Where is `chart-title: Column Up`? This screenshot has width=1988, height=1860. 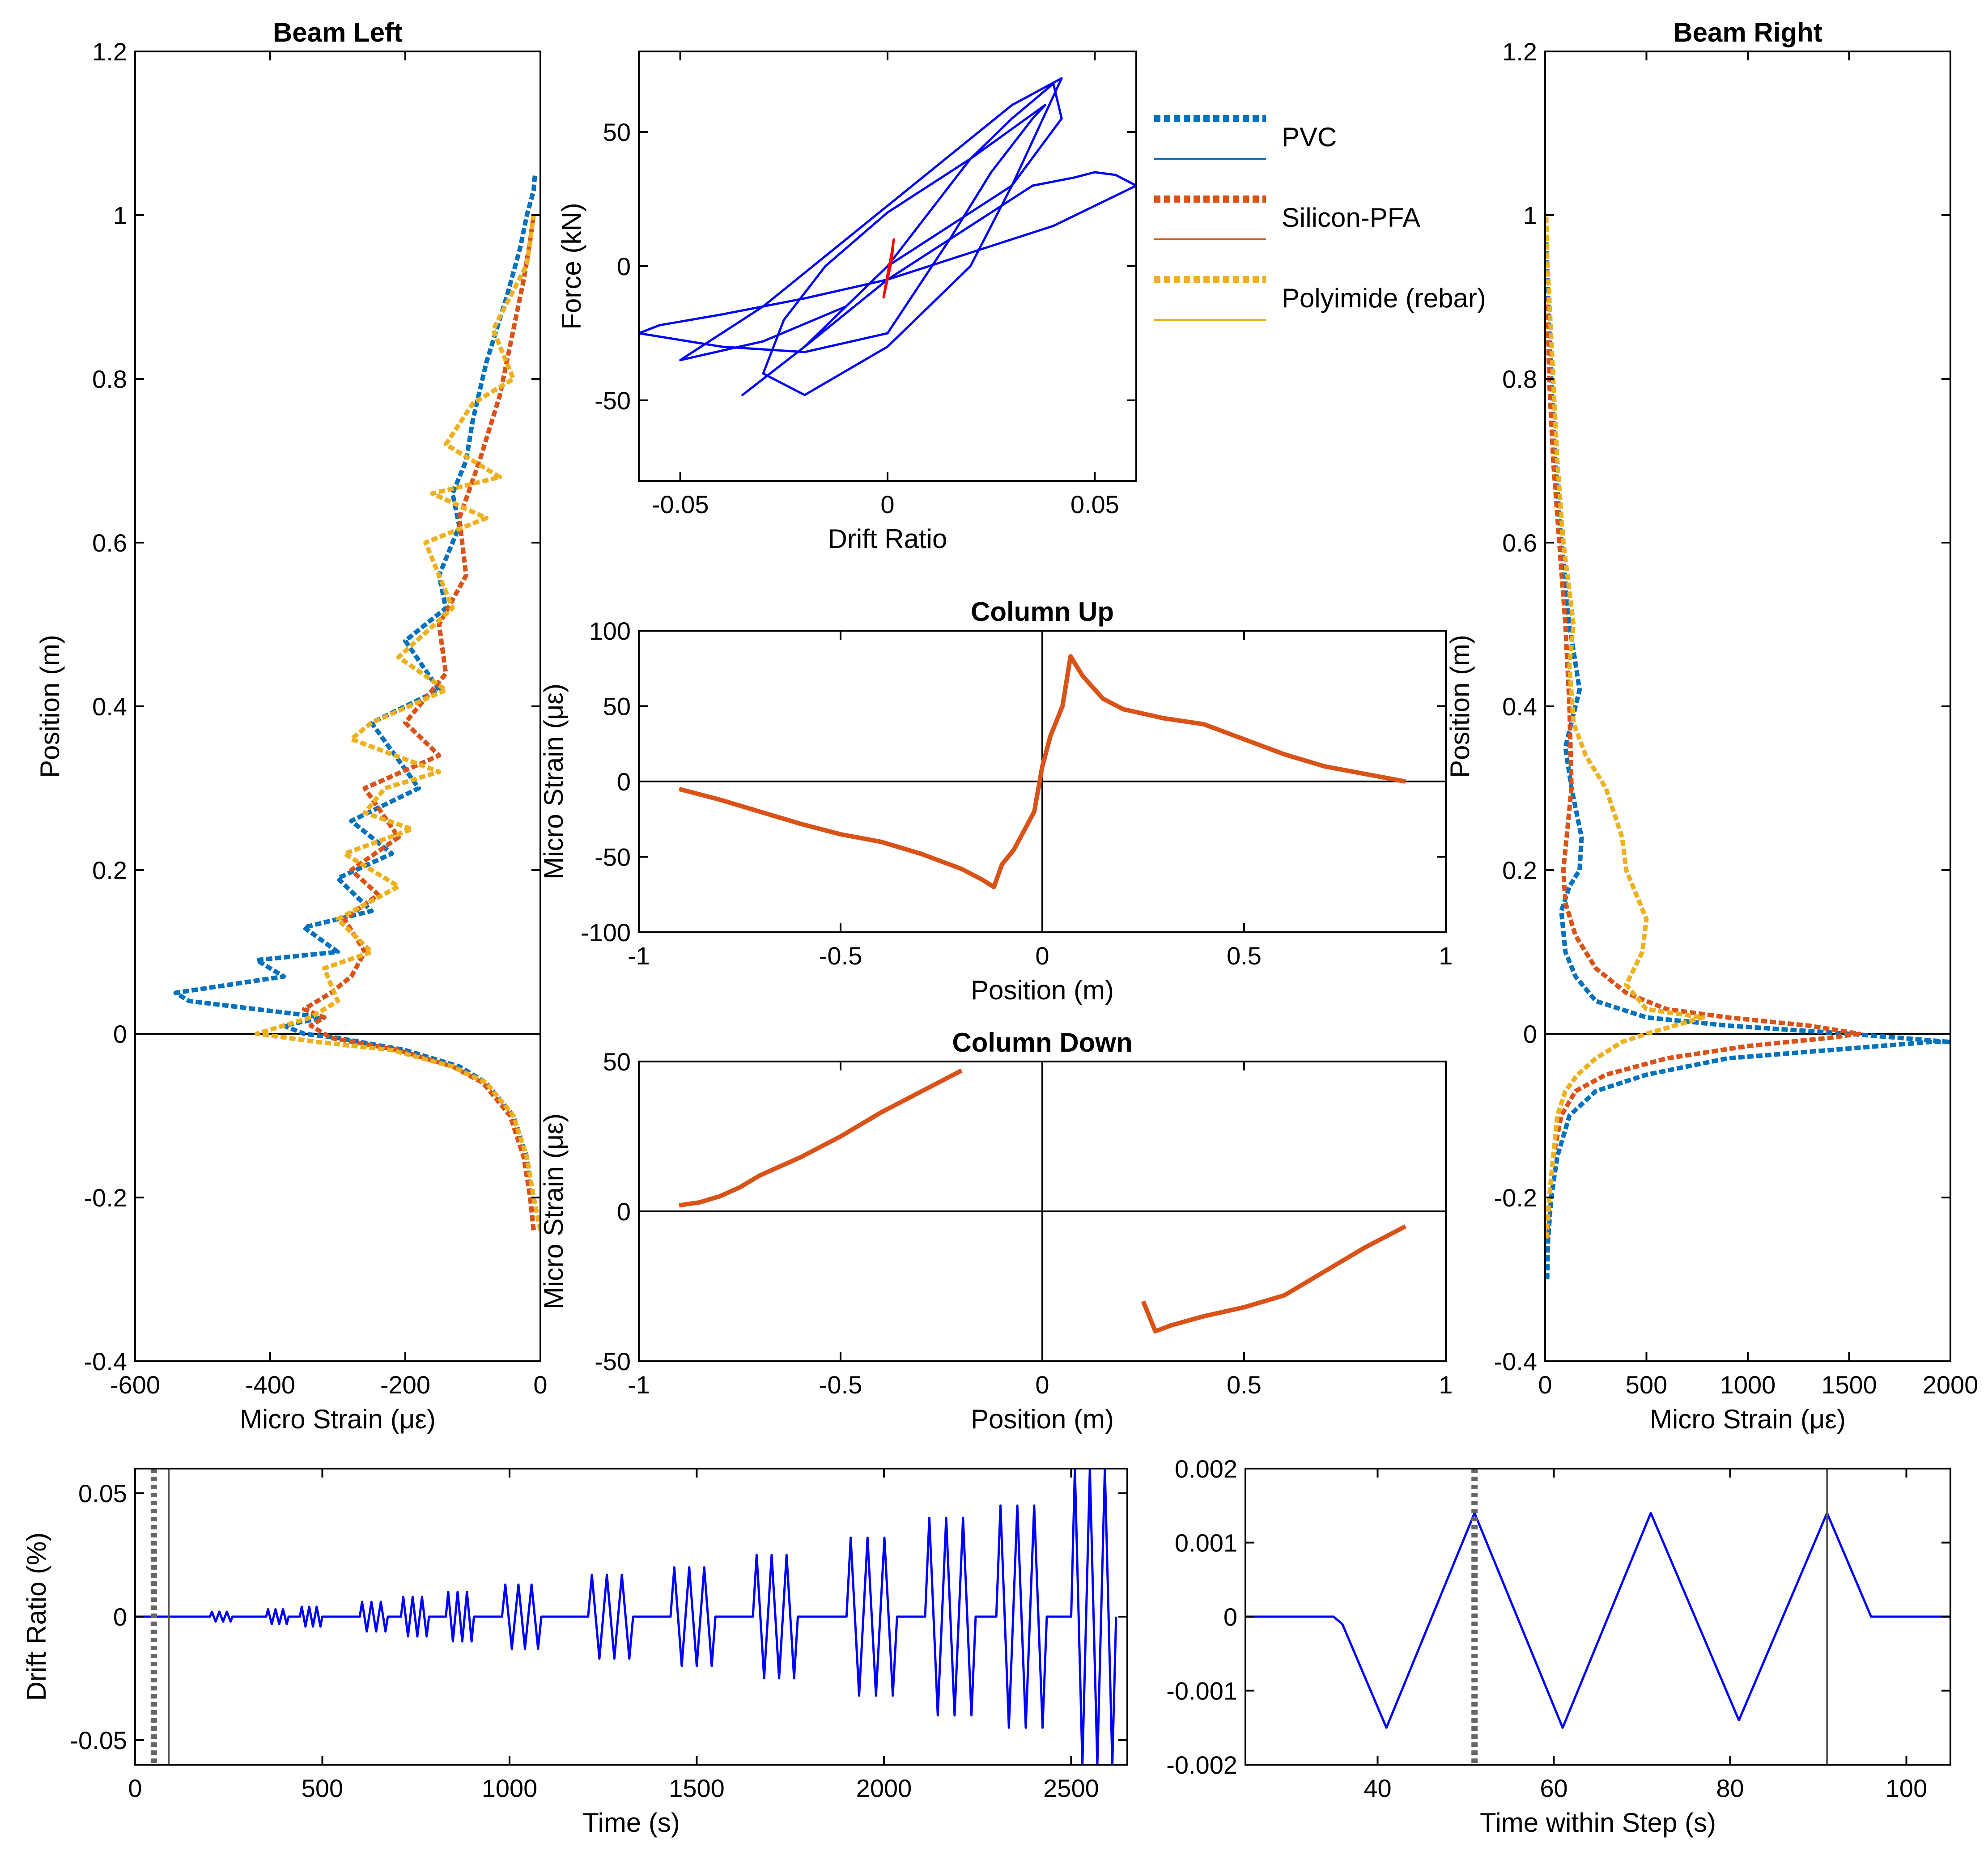
chart-title: Column Up is located at coordinates (1042, 612).